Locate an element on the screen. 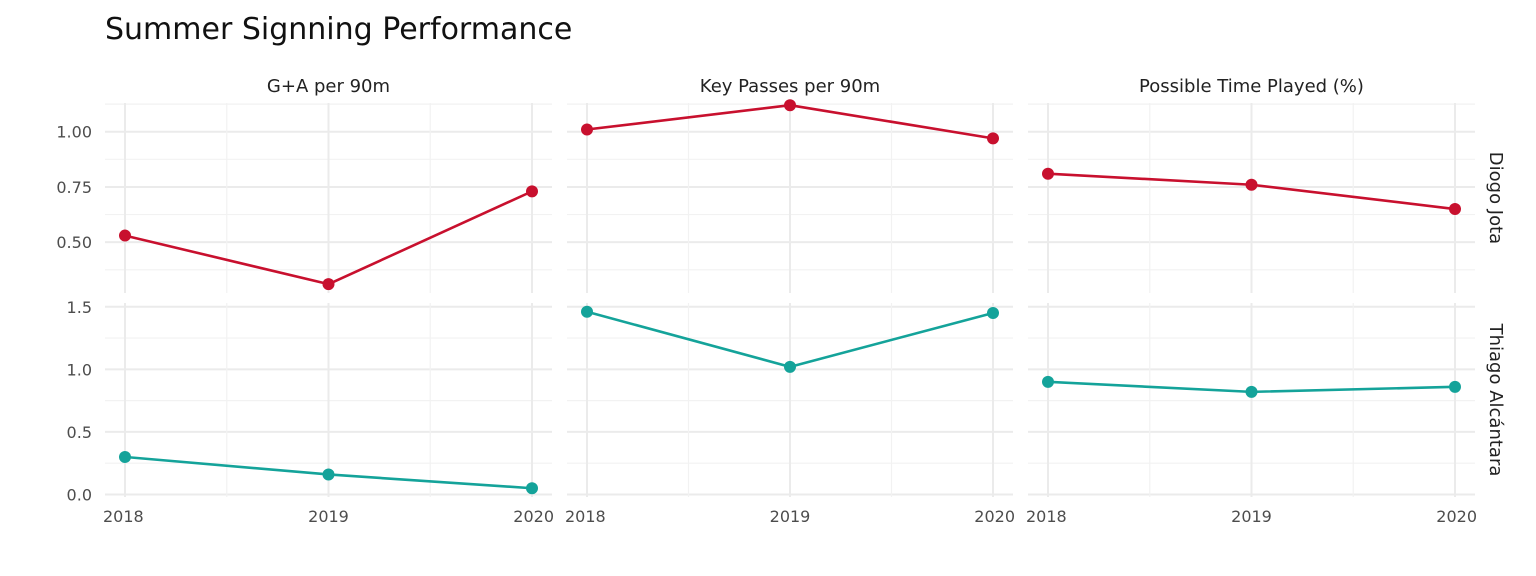 The height and width of the screenshot is (576, 1536). facet-label-diogo-jota: Diogo Jota is located at coordinates (1495, 198).